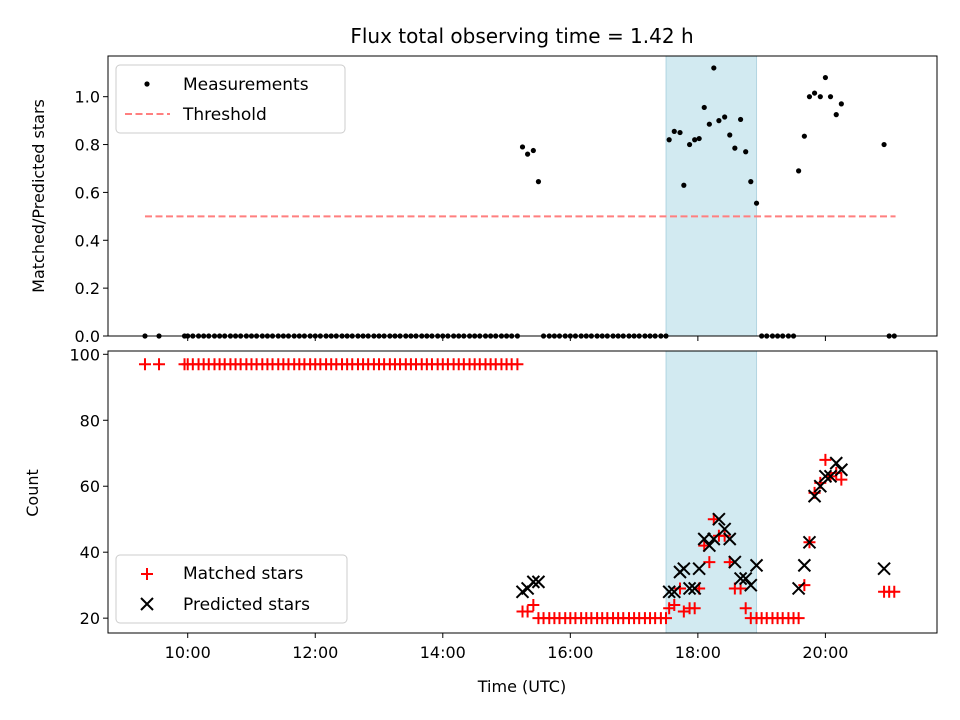 This screenshot has height=720, width=960. I want to click on y-tick-label: 0.8, so click(87, 145).